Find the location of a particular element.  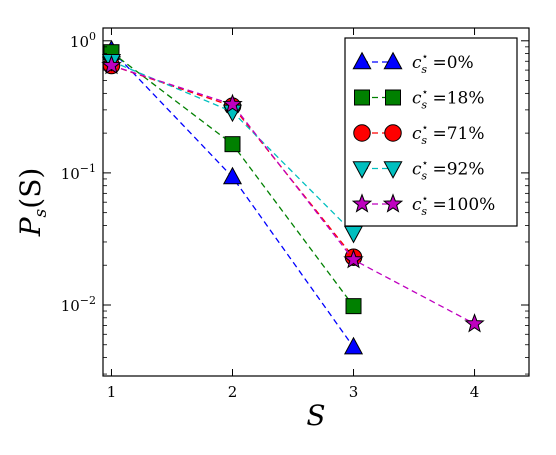

legend-item: c⋆ s =92% is located at coordinates (418, 170).